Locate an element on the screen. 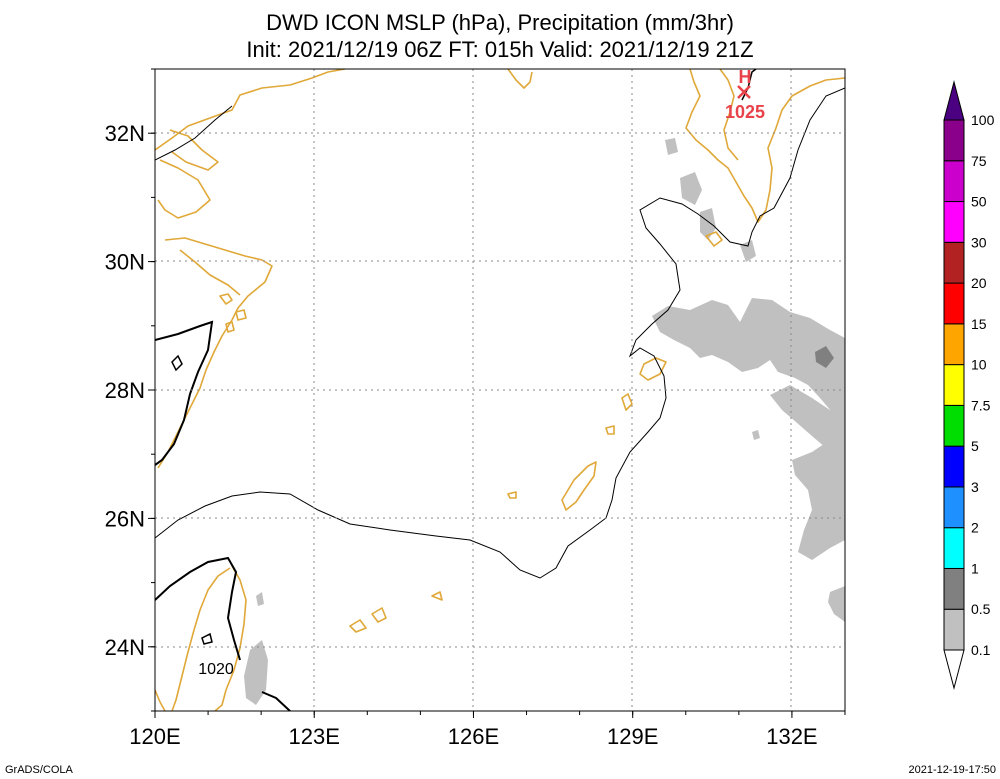  coastline-china-north is located at coordinates (250, 110).